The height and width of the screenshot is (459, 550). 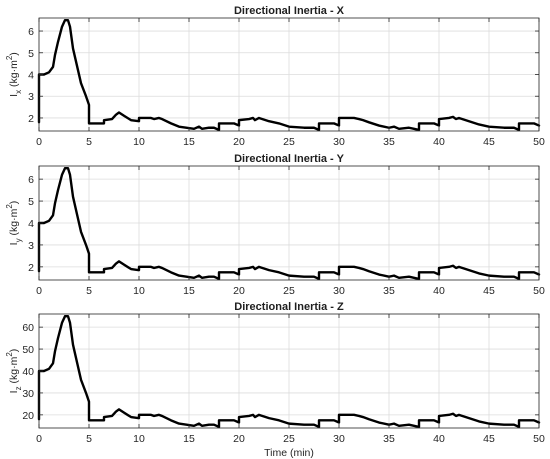 What do you see at coordinates (28, 328) in the screenshot?
I see `y-tick-label: 60` at bounding box center [28, 328].